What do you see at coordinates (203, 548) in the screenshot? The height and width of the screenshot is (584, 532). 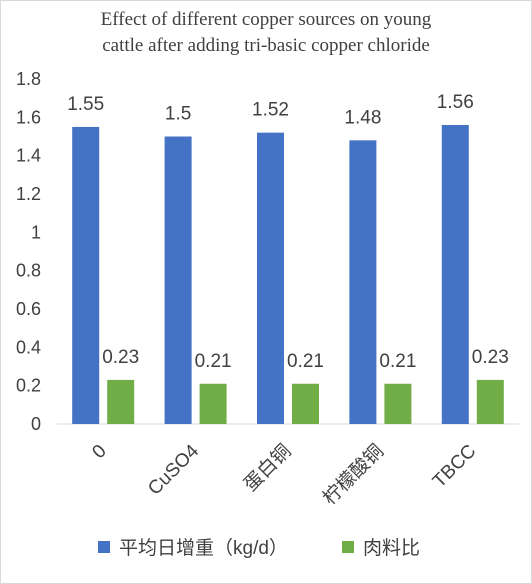 I see `legend-label-daily-gain: 平均日增重（kg/d）` at bounding box center [203, 548].